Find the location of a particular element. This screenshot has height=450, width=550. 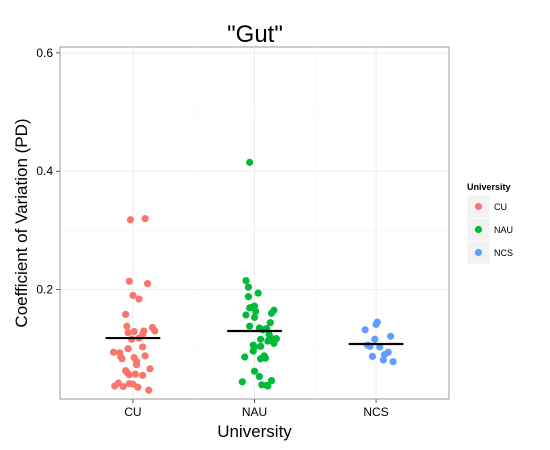

chart-title: "Gut" is located at coordinates (255, 34).